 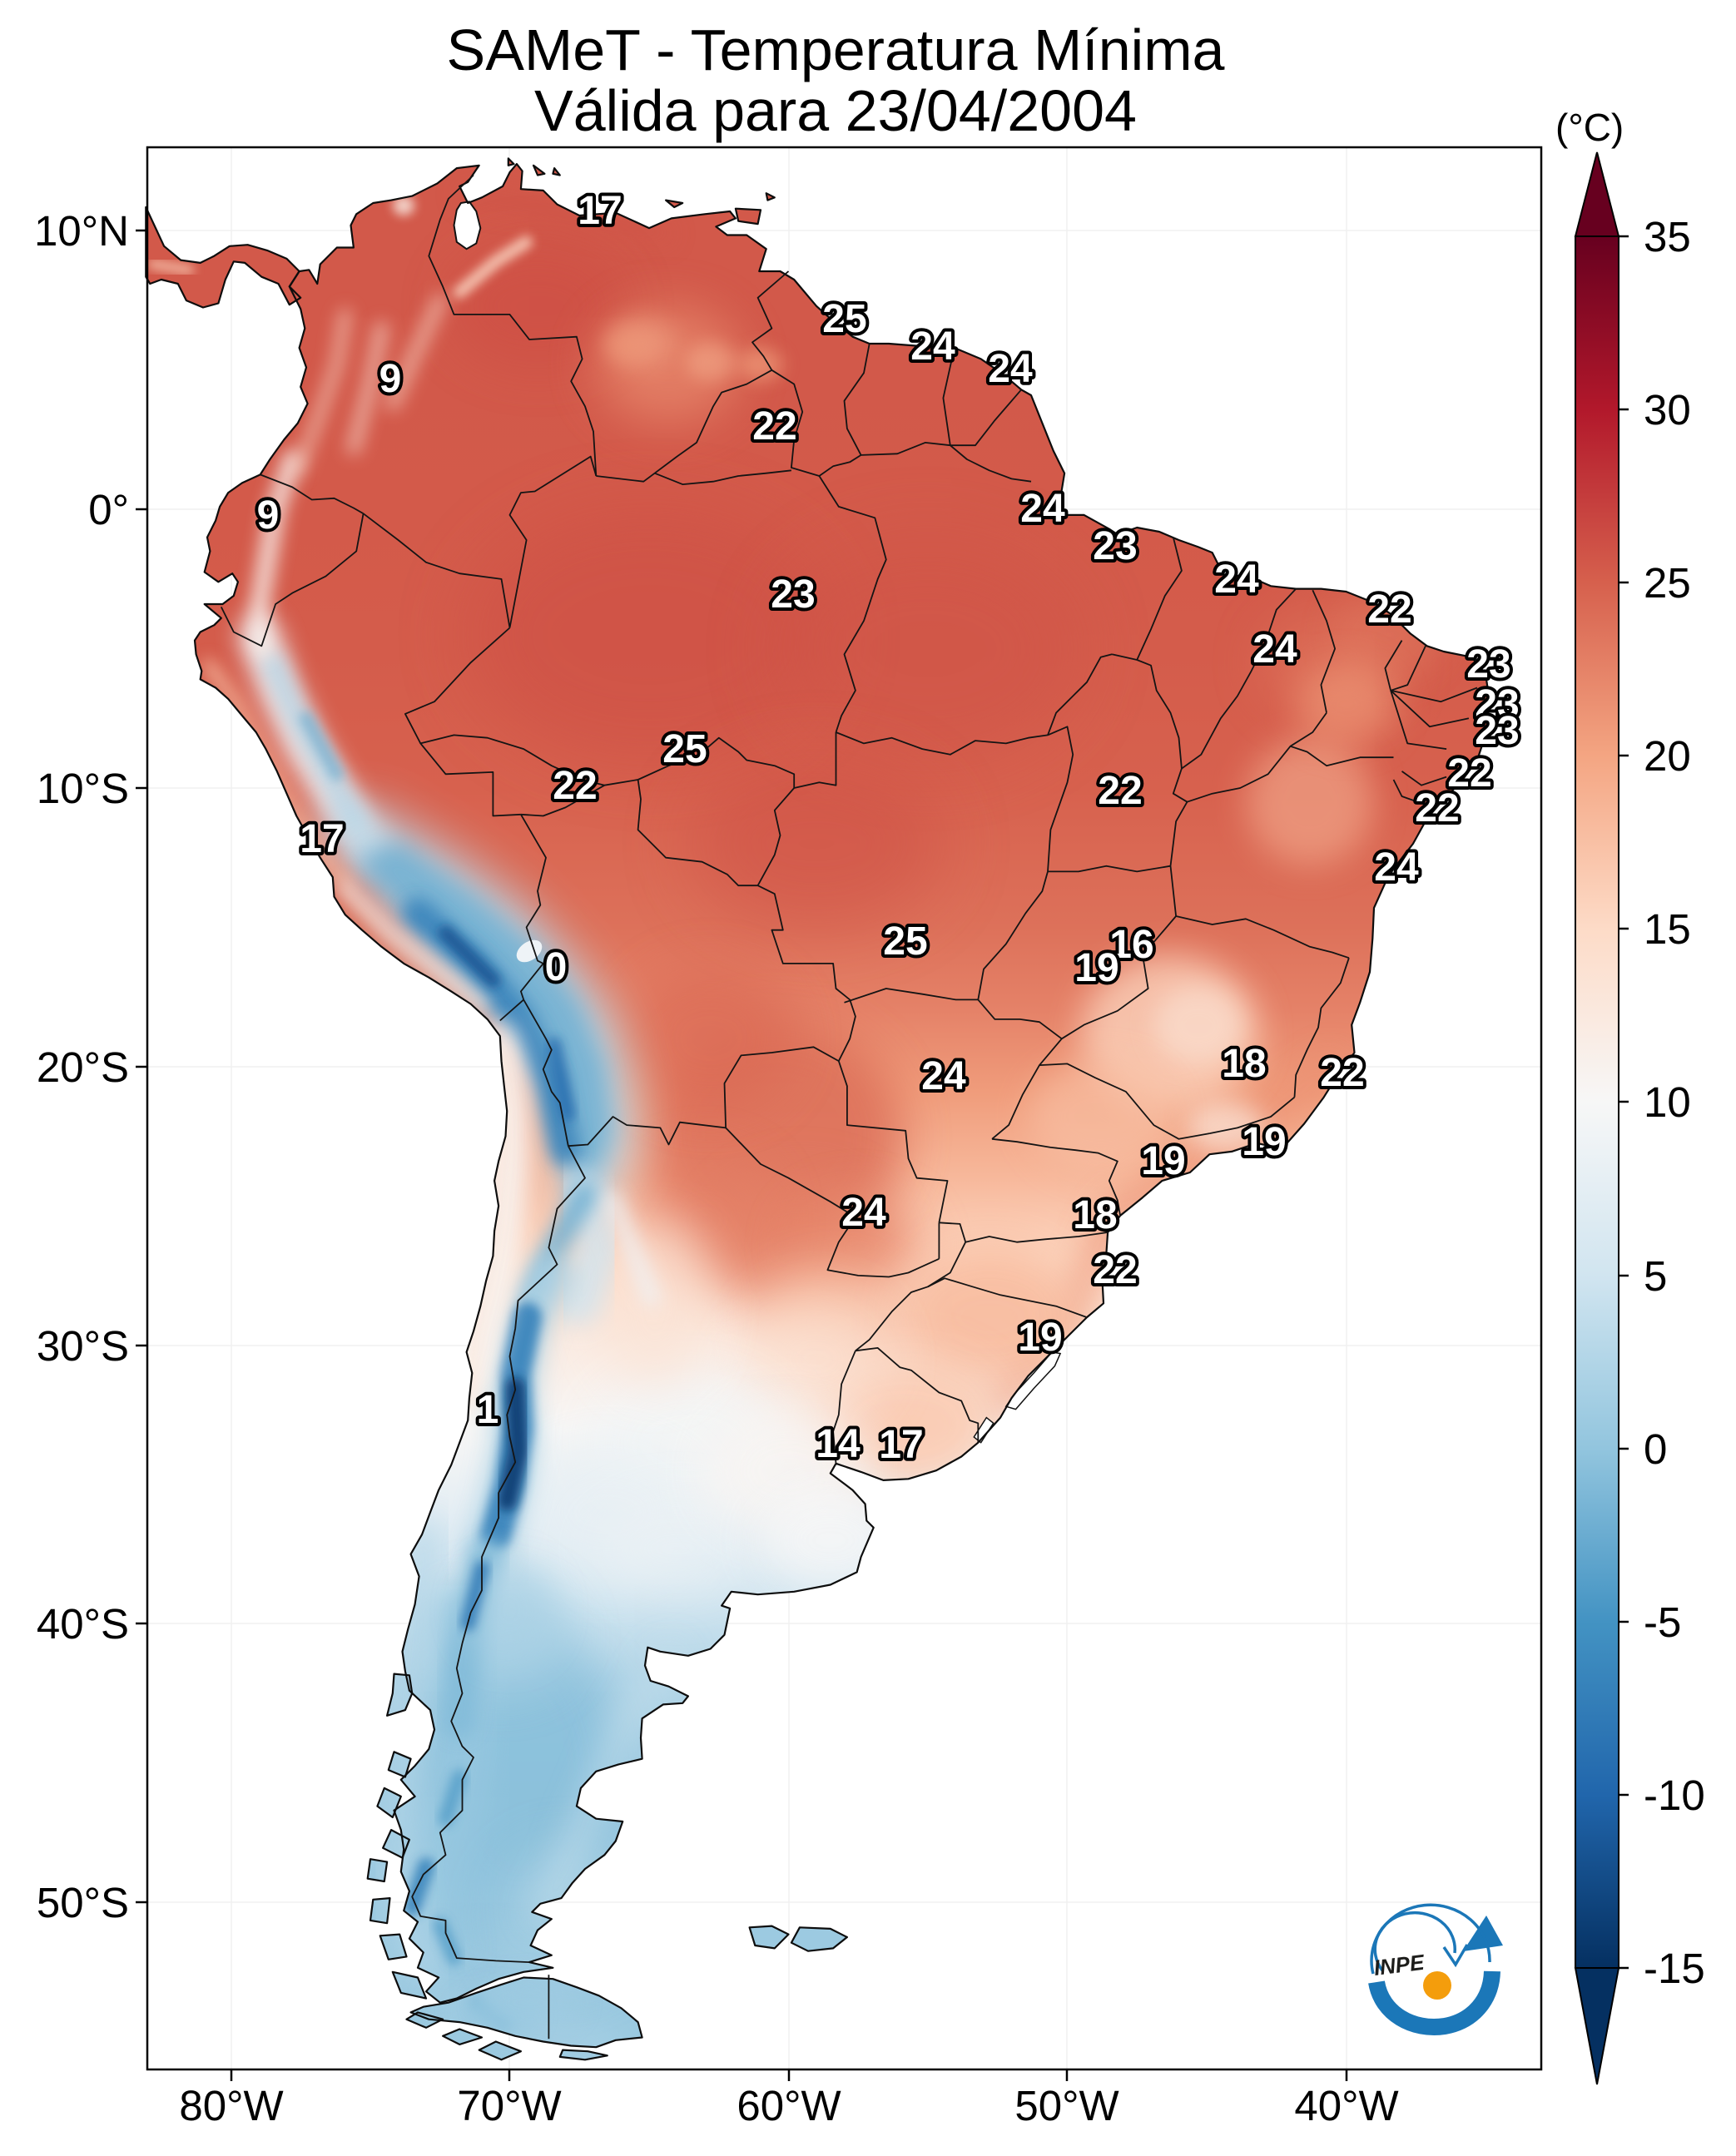 I want to click on svg-text: 0°, so click(x=108, y=509).